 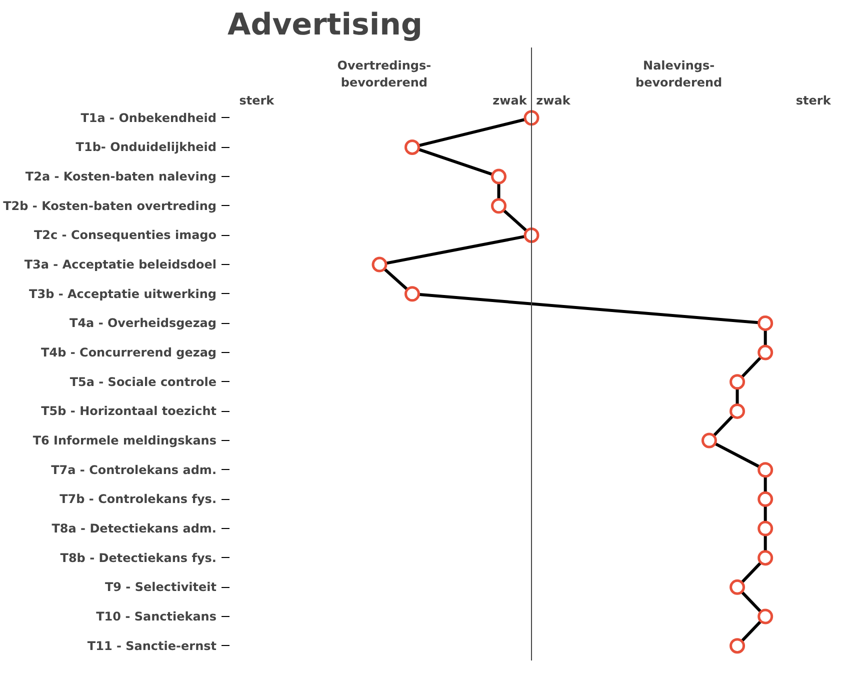 What do you see at coordinates (156, 617) in the screenshot?
I see `y-tick-label: T10 - Sanctiekans` at bounding box center [156, 617].